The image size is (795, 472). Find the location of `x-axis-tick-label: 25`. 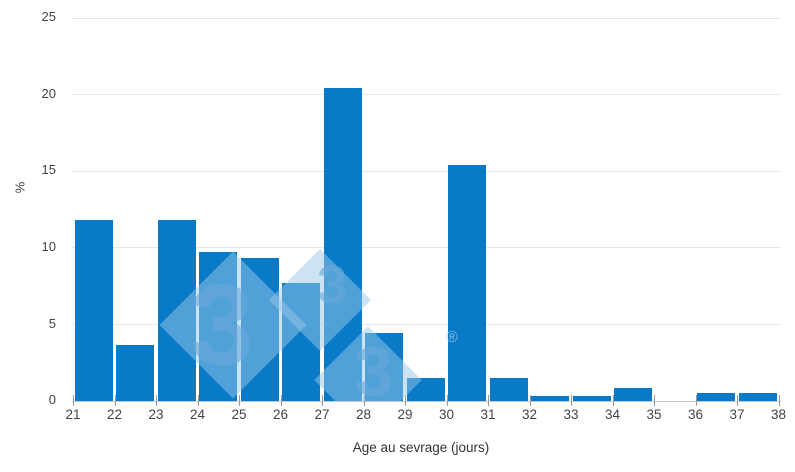

x-axis-tick-label: 25 is located at coordinates (239, 414).